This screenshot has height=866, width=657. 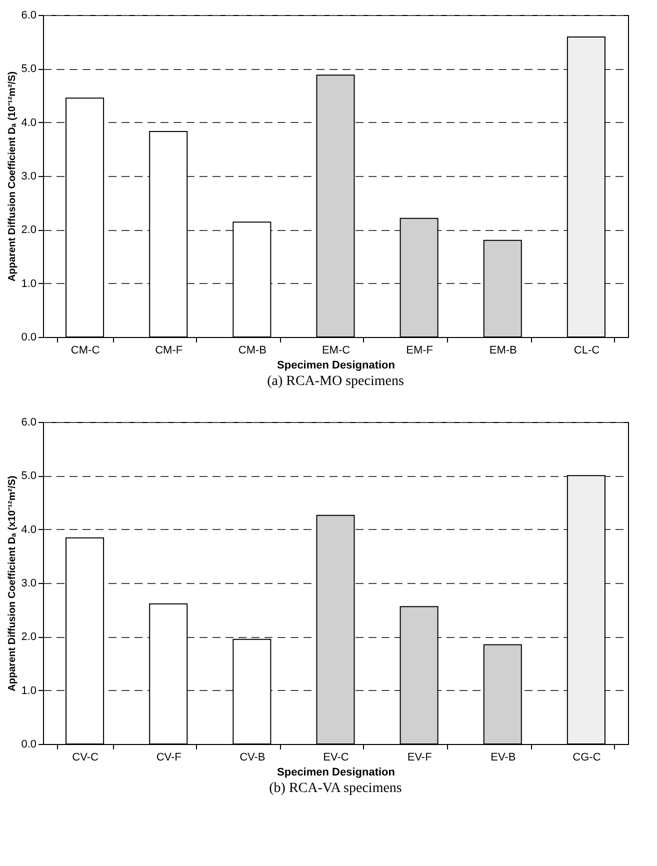 What do you see at coordinates (85, 350) in the screenshot?
I see `x-tick-label: CM-C` at bounding box center [85, 350].